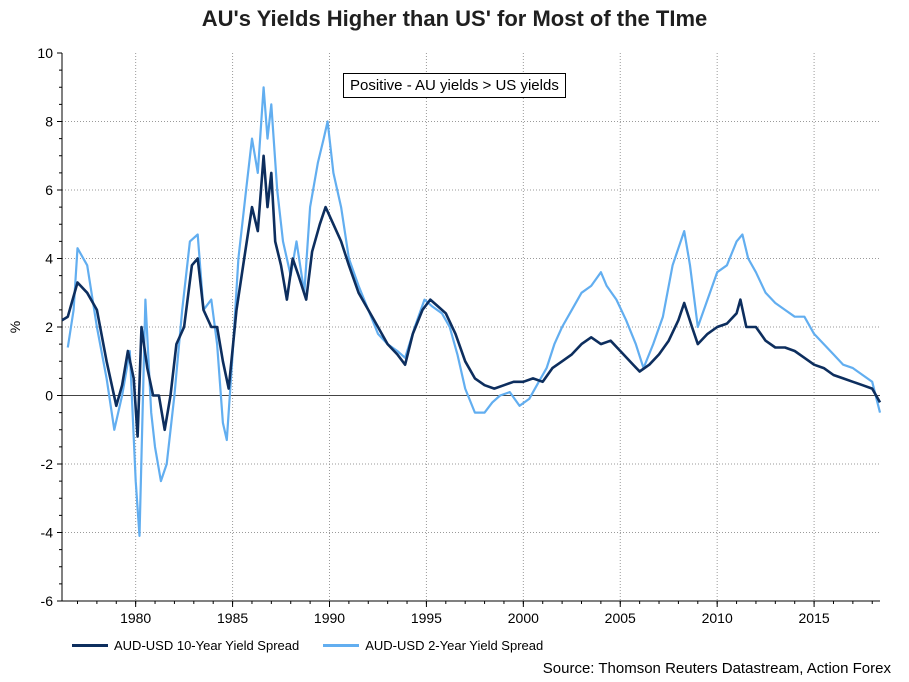 The width and height of the screenshot is (909, 682). I want to click on y-tick-label: -6, so click(47, 601).